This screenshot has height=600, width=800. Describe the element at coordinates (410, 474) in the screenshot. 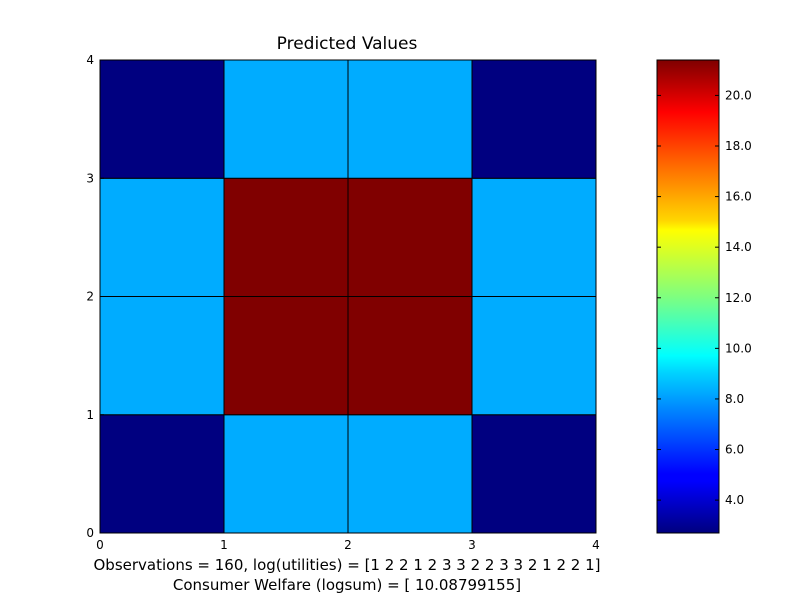

I see `heatmap-cell-r0-c2` at that location.